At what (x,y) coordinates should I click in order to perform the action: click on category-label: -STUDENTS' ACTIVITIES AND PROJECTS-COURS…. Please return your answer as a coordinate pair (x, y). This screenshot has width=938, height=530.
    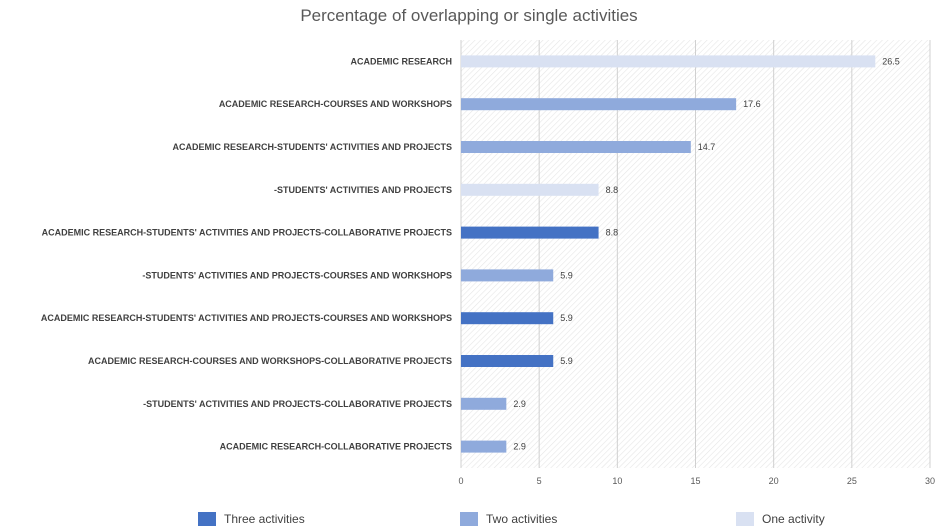
    Looking at the image, I should click on (297, 275).